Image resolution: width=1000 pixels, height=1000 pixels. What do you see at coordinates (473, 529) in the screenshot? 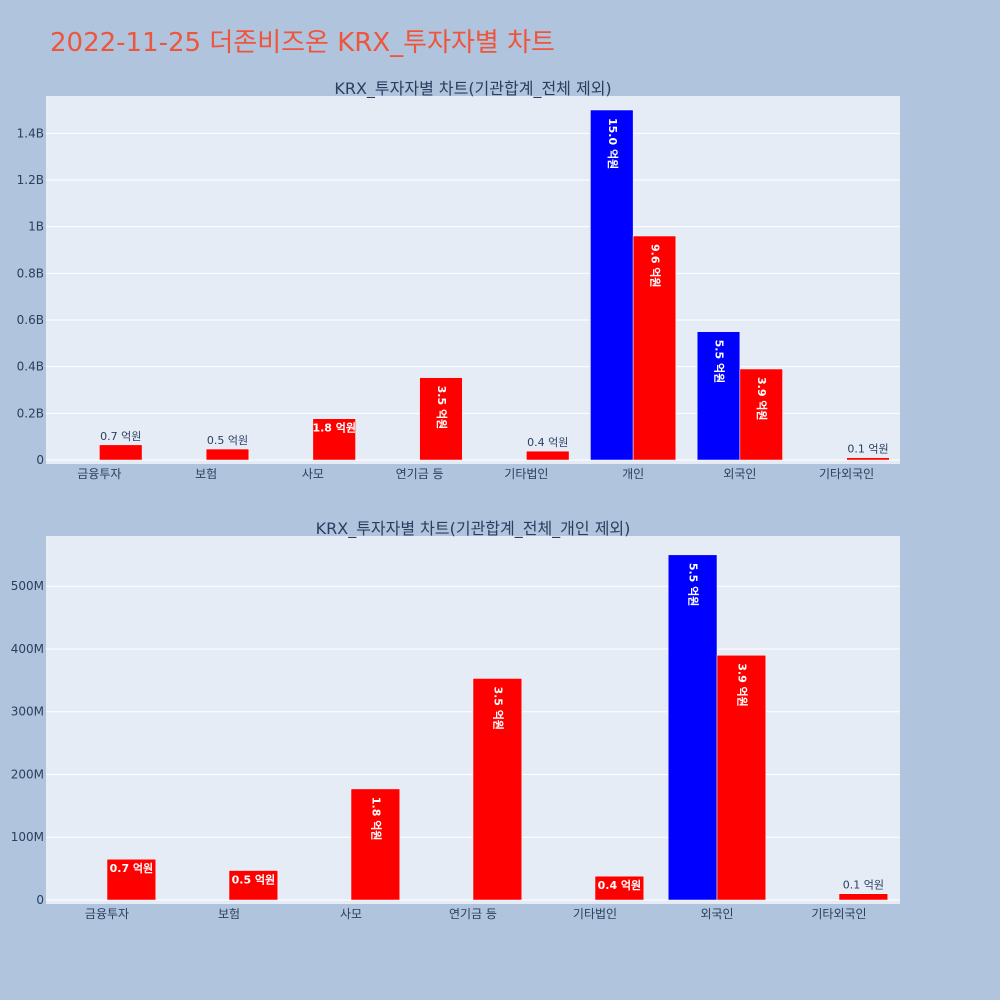
I see `chart-title: KRX_투자자별 차트(기관합계_전체_개인 제외)` at bounding box center [473, 529].